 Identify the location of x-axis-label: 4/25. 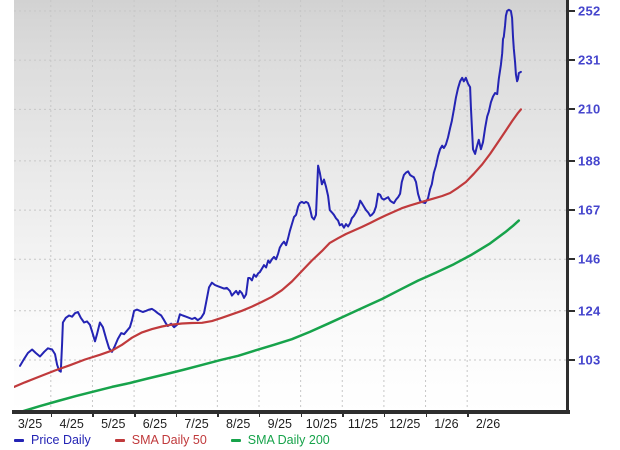
(71, 424).